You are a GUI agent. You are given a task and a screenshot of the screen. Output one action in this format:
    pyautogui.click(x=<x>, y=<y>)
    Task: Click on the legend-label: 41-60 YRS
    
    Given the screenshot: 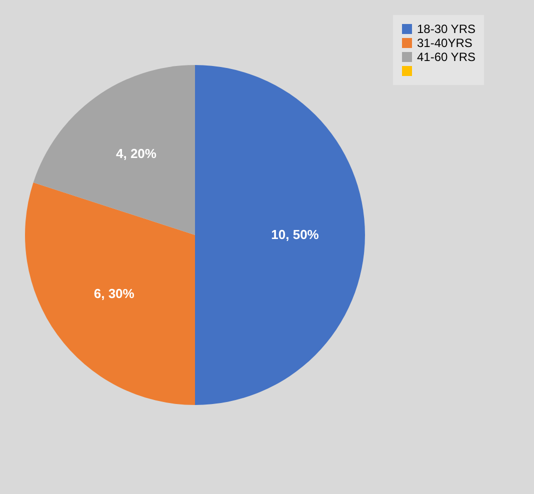 What is the action you would take?
    pyautogui.click(x=446, y=57)
    